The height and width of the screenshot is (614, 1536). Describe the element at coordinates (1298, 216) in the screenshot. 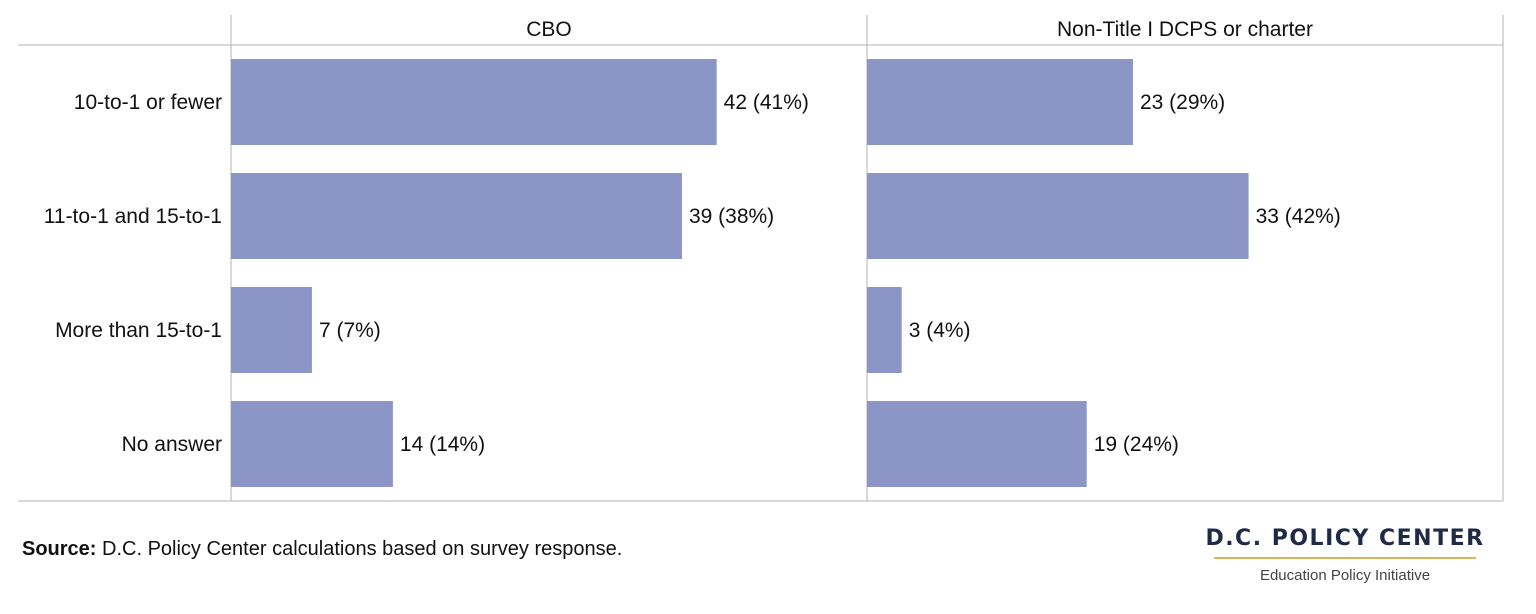

I see `data-label: 33 (42%)` at that location.